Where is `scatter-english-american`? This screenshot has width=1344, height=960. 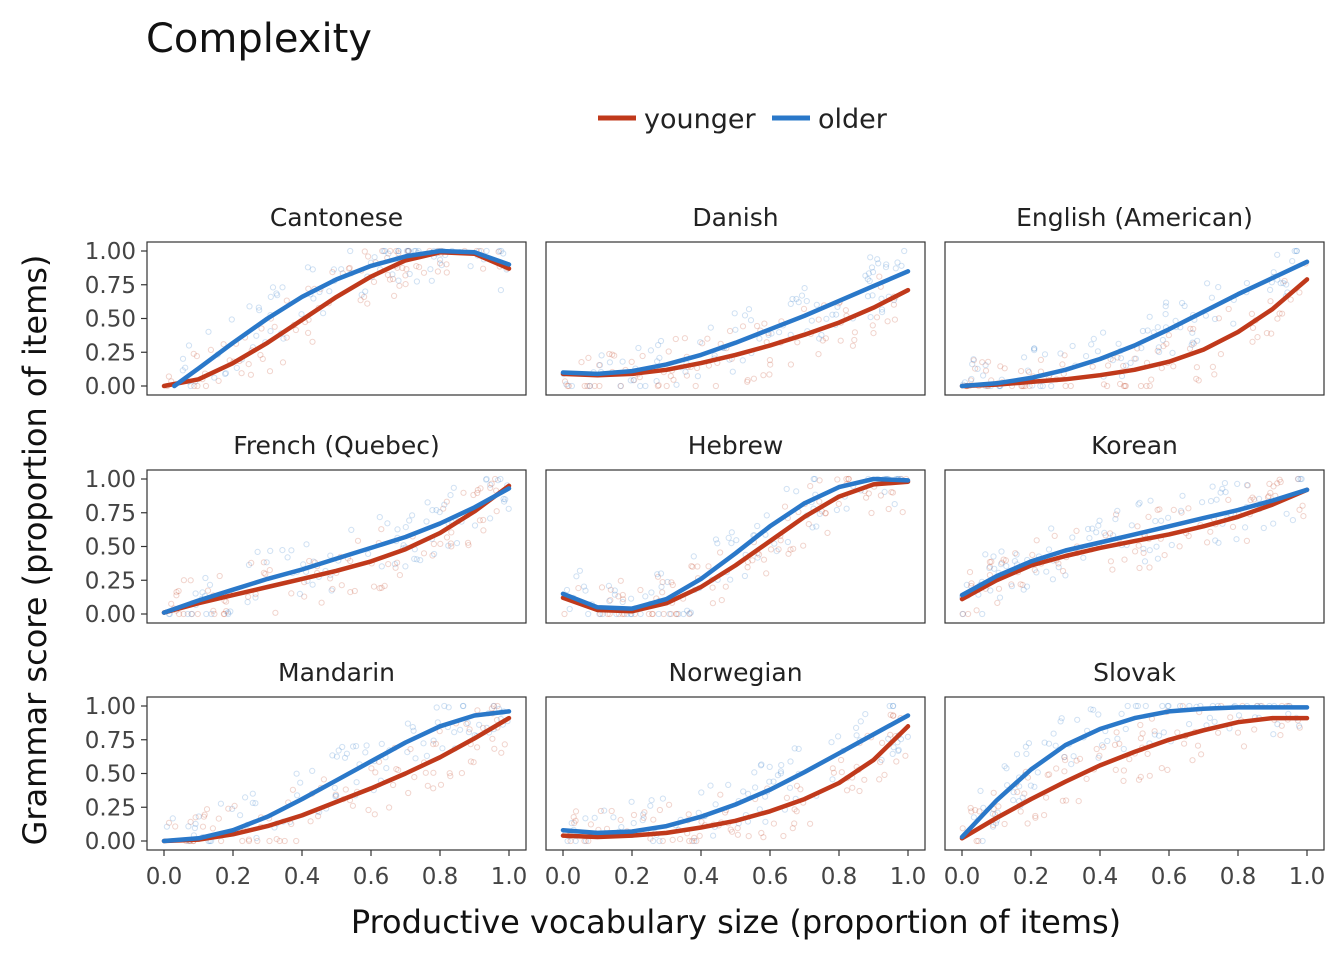 scatter-english-american is located at coordinates (1134, 318).